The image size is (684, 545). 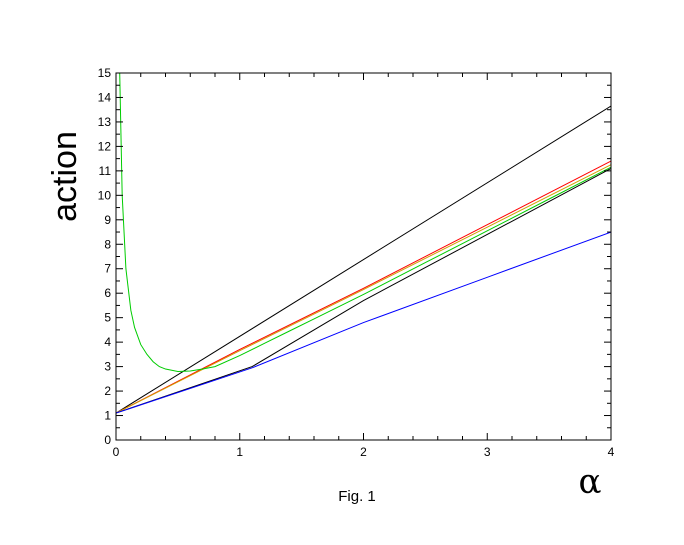 What do you see at coordinates (65, 176) in the screenshot?
I see `y-axis-label: action` at bounding box center [65, 176].